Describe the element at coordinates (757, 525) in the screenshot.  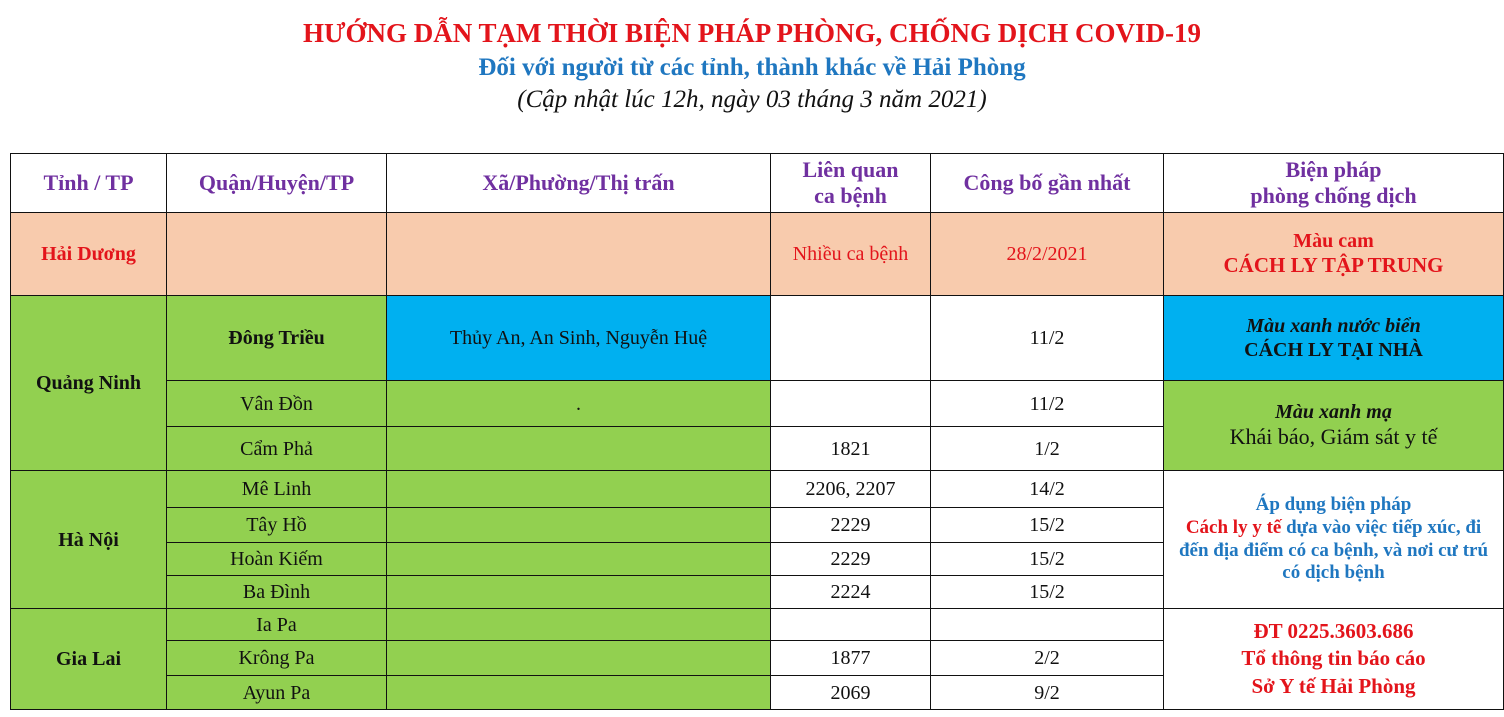
I see `table-row: Tây Hồ 2229 15/2` at that location.